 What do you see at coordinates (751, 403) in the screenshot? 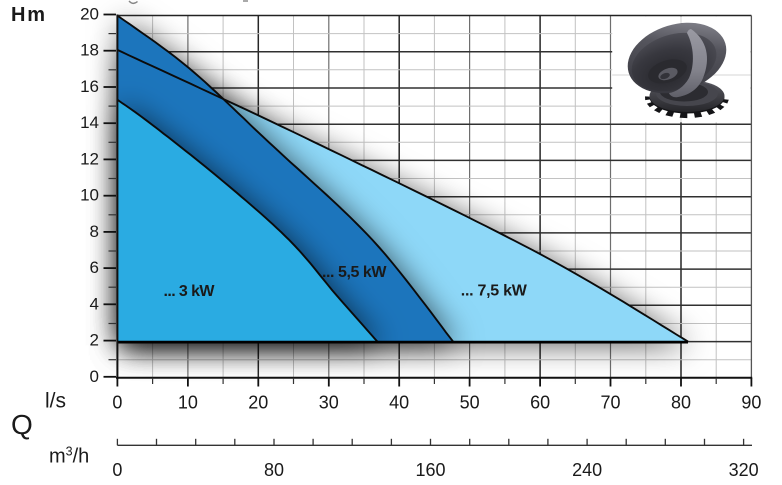
I see `svg-text: 90` at bounding box center [751, 403].